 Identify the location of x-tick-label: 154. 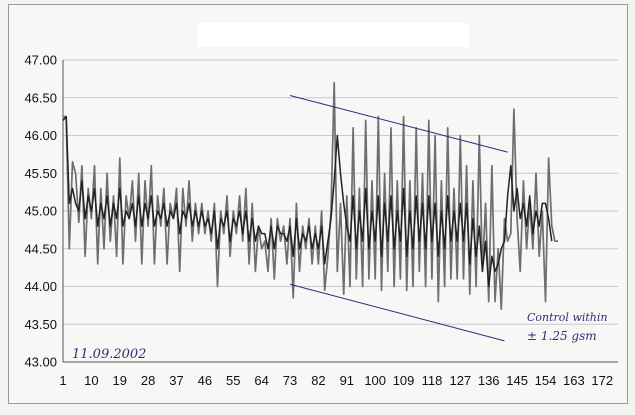
(546, 380).